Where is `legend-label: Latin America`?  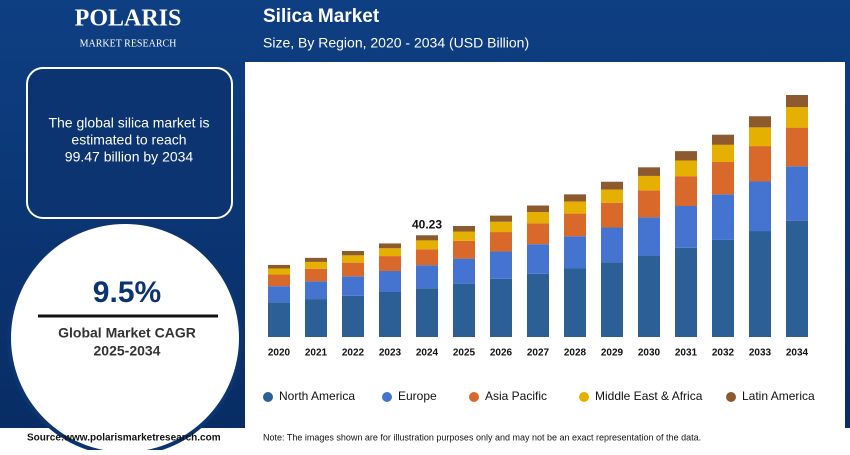
legend-label: Latin America is located at coordinates (778, 396).